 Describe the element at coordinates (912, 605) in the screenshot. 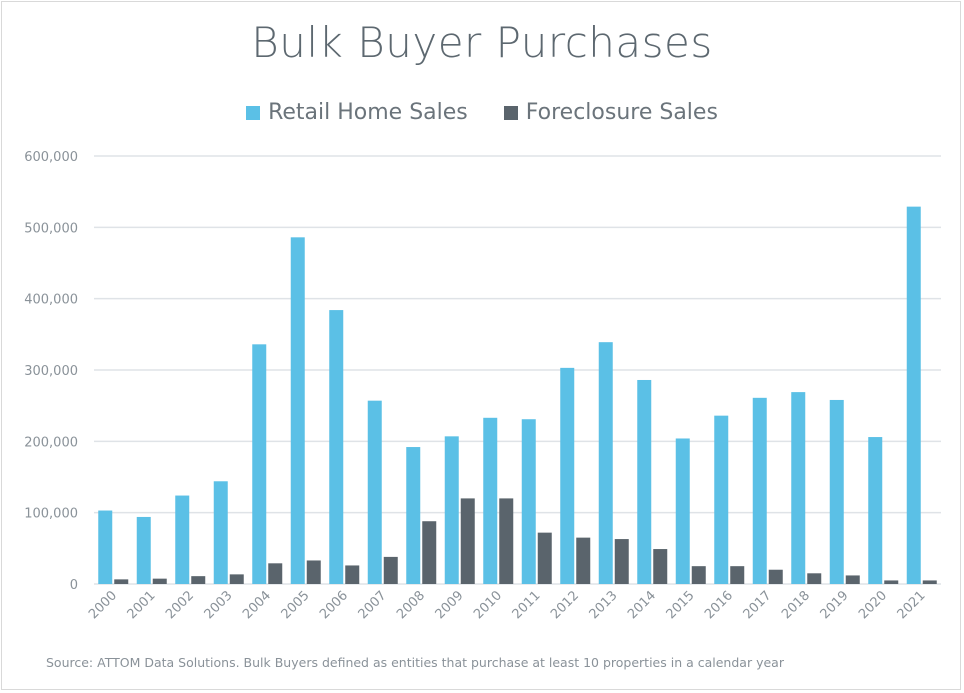

I see `x-tick-label: 2021` at that location.